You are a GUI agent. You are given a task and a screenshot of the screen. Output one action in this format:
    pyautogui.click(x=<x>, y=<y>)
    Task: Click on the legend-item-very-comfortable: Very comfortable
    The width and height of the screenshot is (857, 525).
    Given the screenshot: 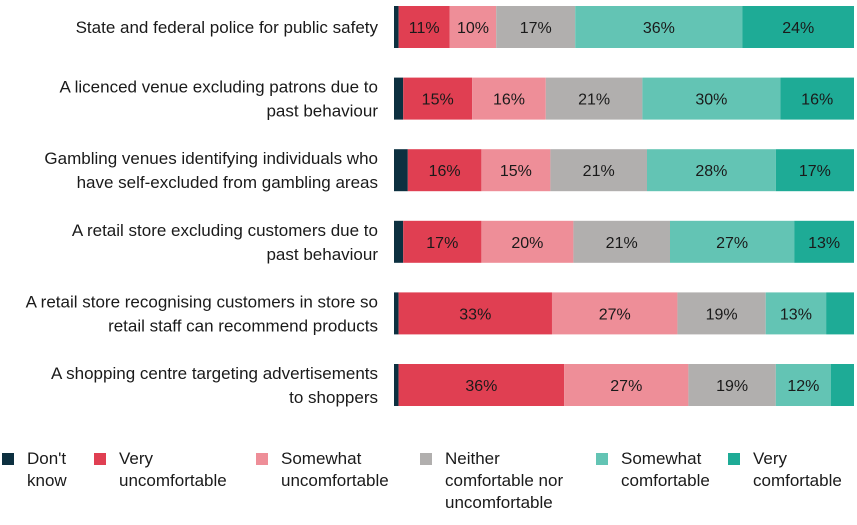 What is the action you would take?
    pyautogui.click(x=785, y=470)
    